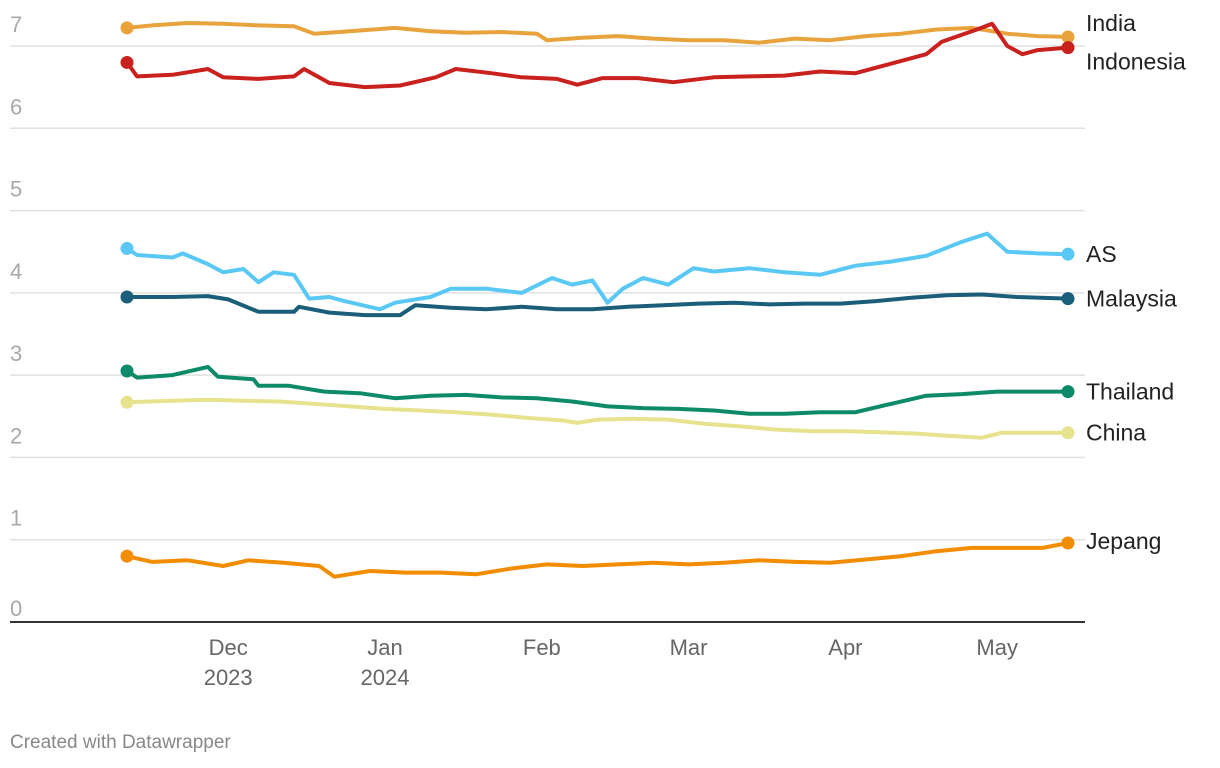 This screenshot has width=1220, height=768. I want to click on x-tick-label-dec: Dec, so click(228, 647).